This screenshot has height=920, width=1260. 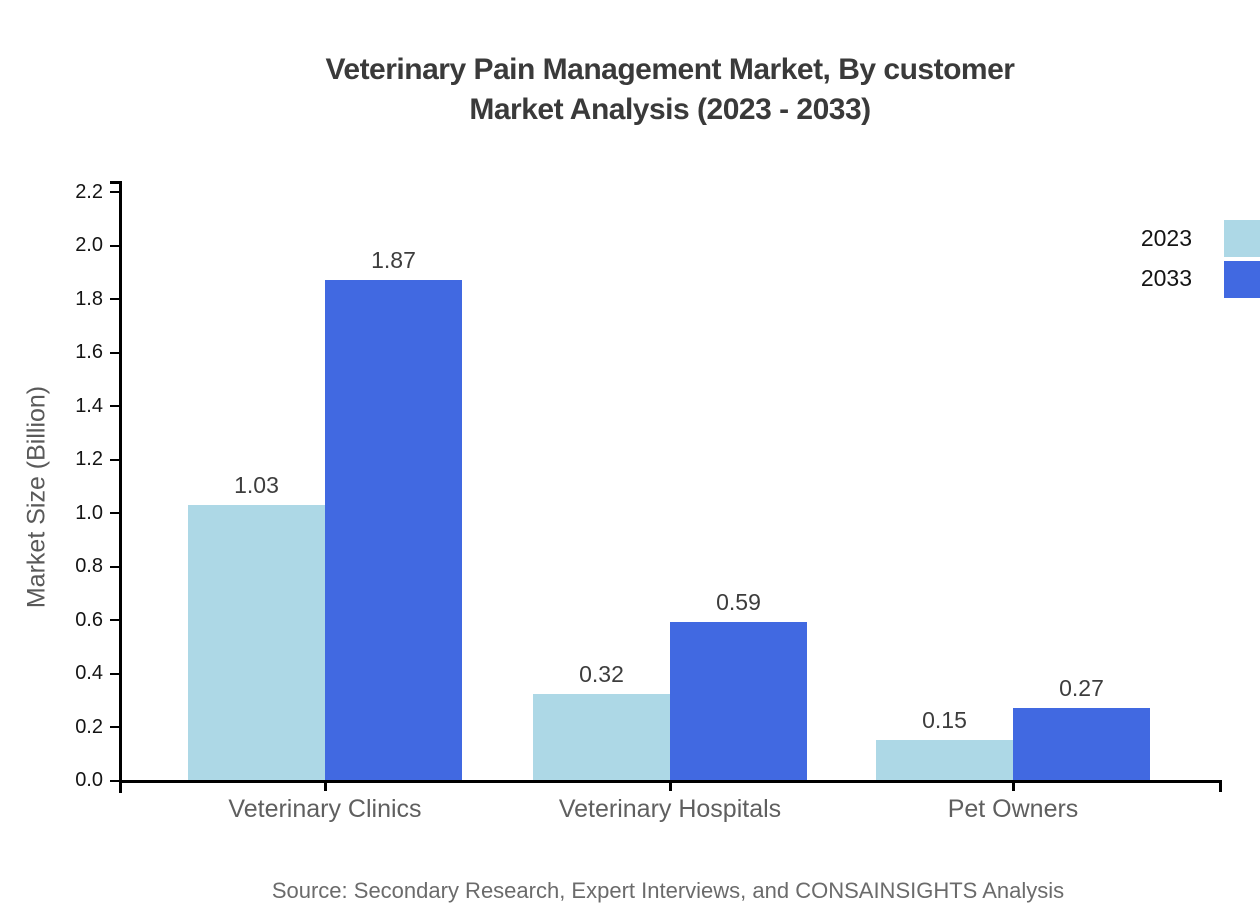 What do you see at coordinates (1013, 809) in the screenshot?
I see `x-tick-label: Pet Owners` at bounding box center [1013, 809].